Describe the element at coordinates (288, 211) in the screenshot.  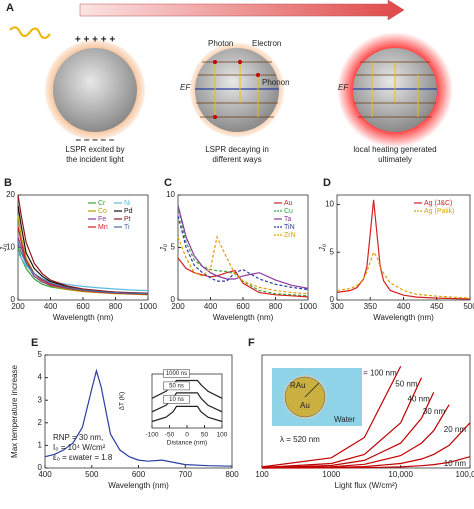
I see `legend-label: Cu` at that location.